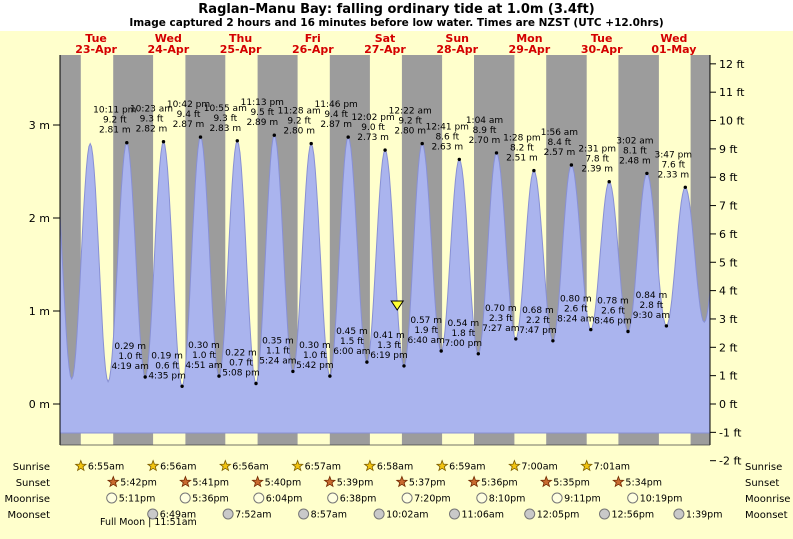  Describe the element at coordinates (539, 467) in the screenshot. I see `sunrise-time: 7:00am` at that location.